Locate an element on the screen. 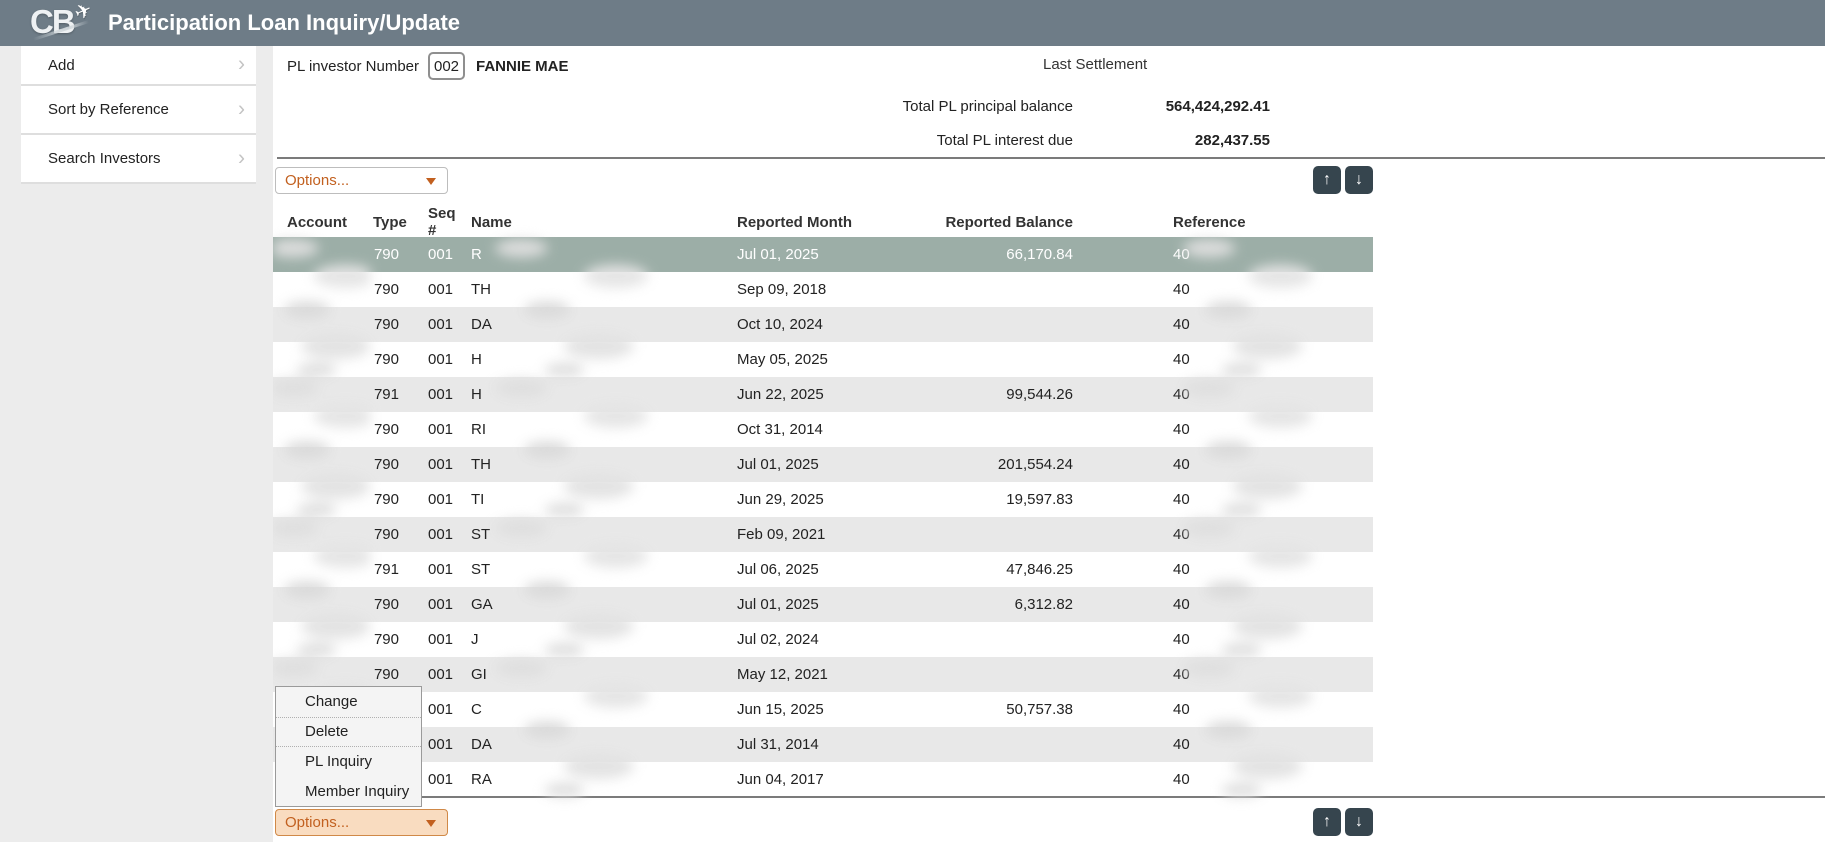  pager-top: ↑ ↓ is located at coordinates (1343, 180).